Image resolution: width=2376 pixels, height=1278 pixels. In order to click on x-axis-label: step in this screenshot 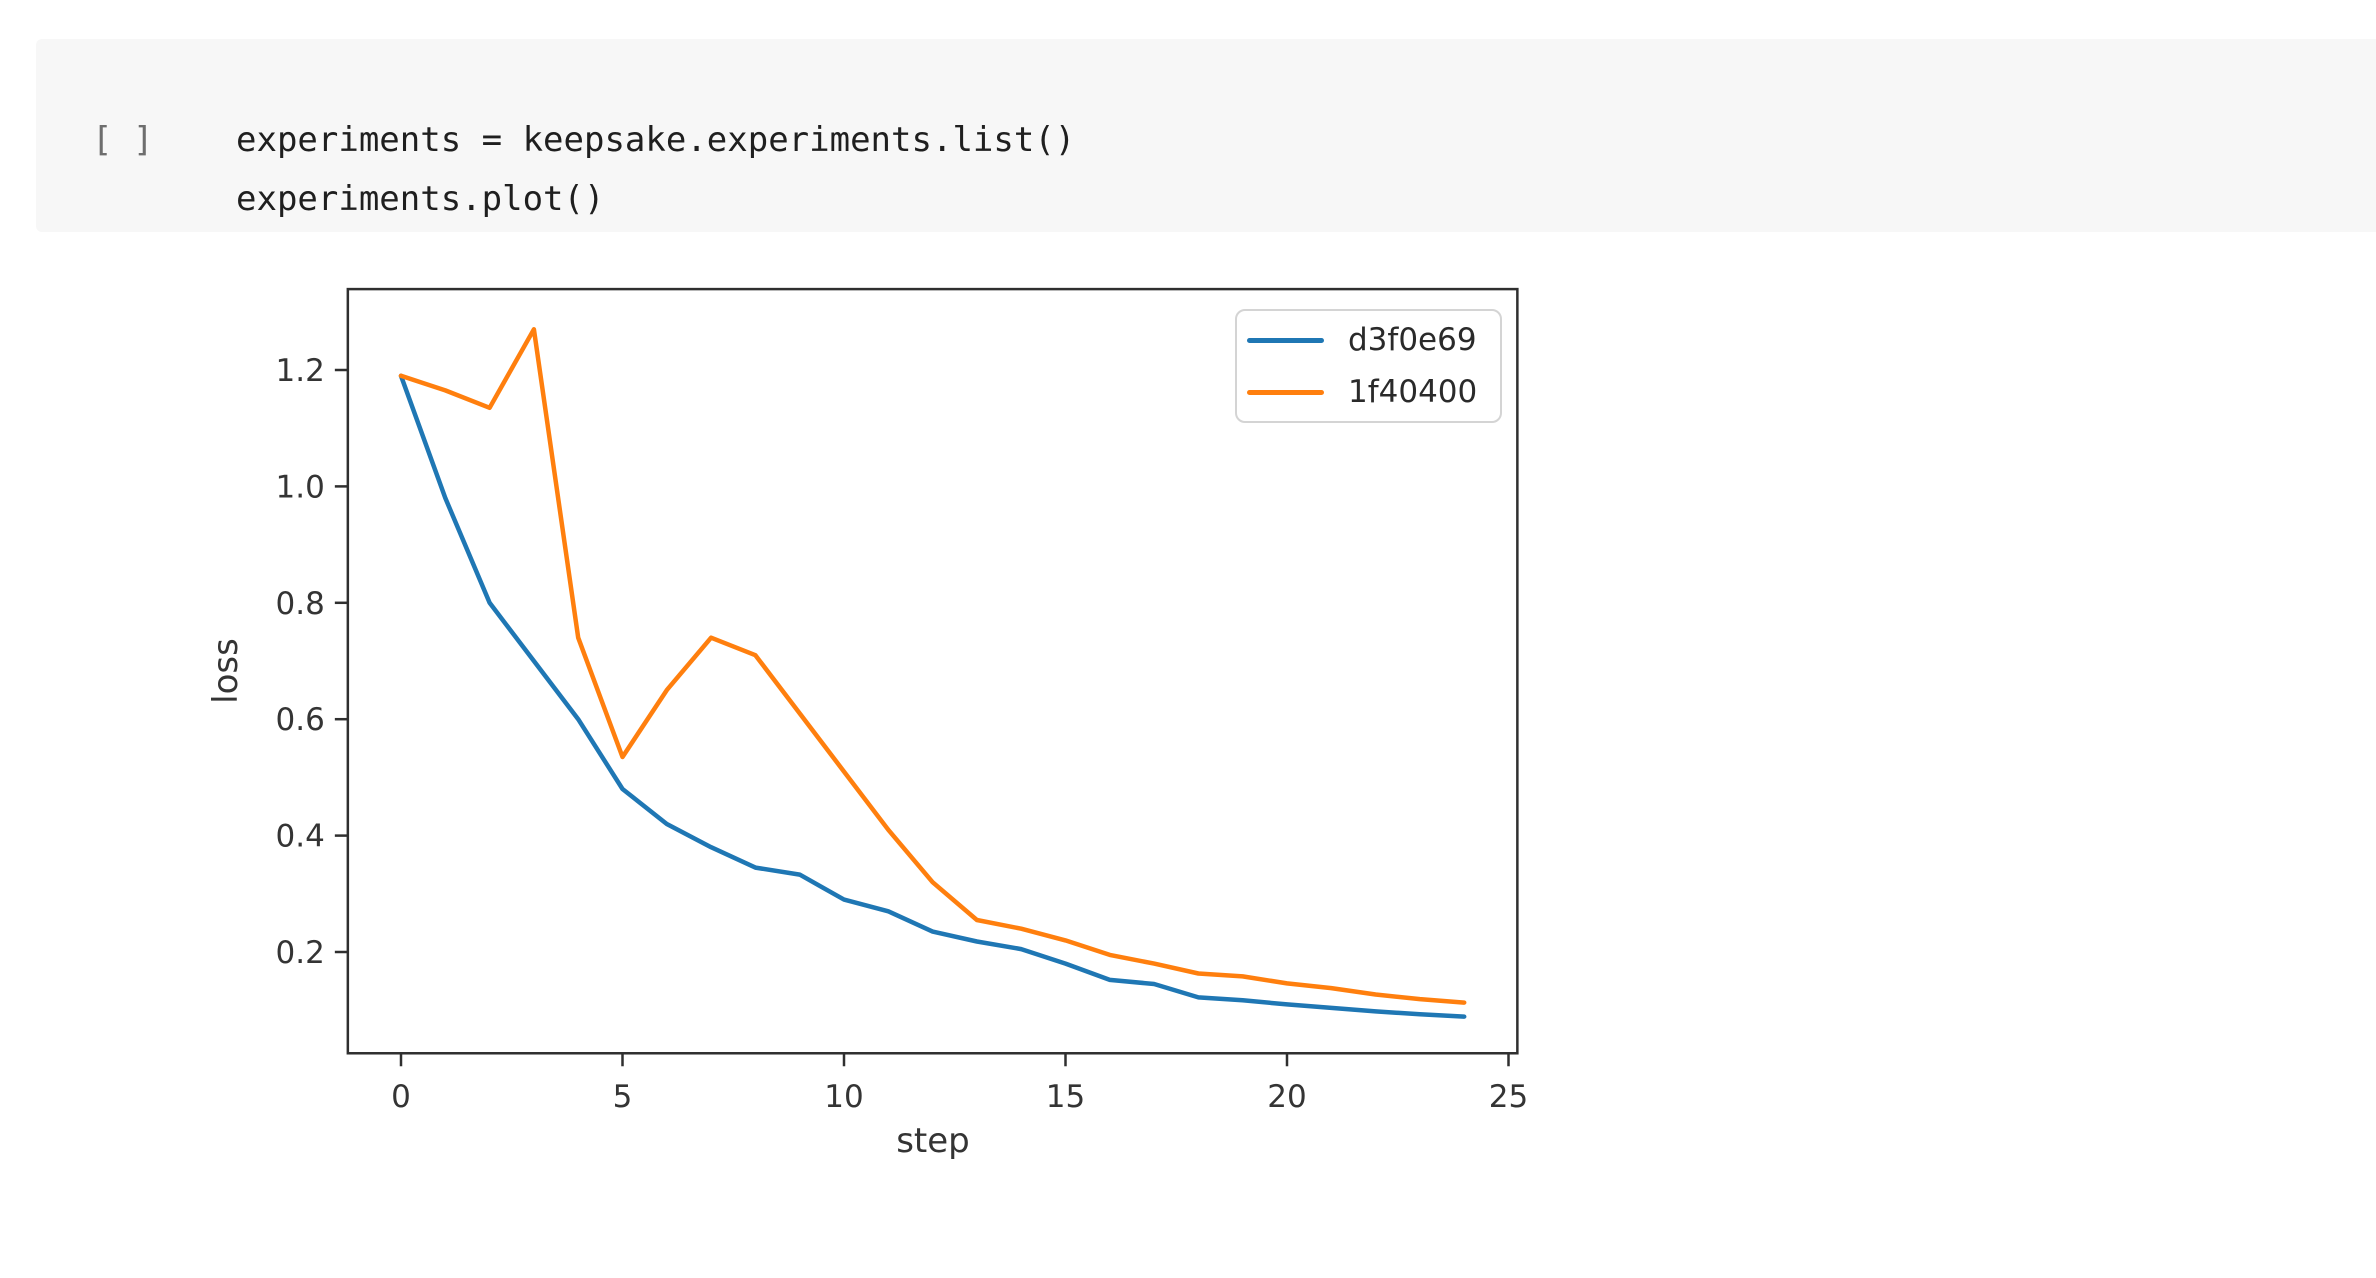, I will do `click(933, 1141)`.